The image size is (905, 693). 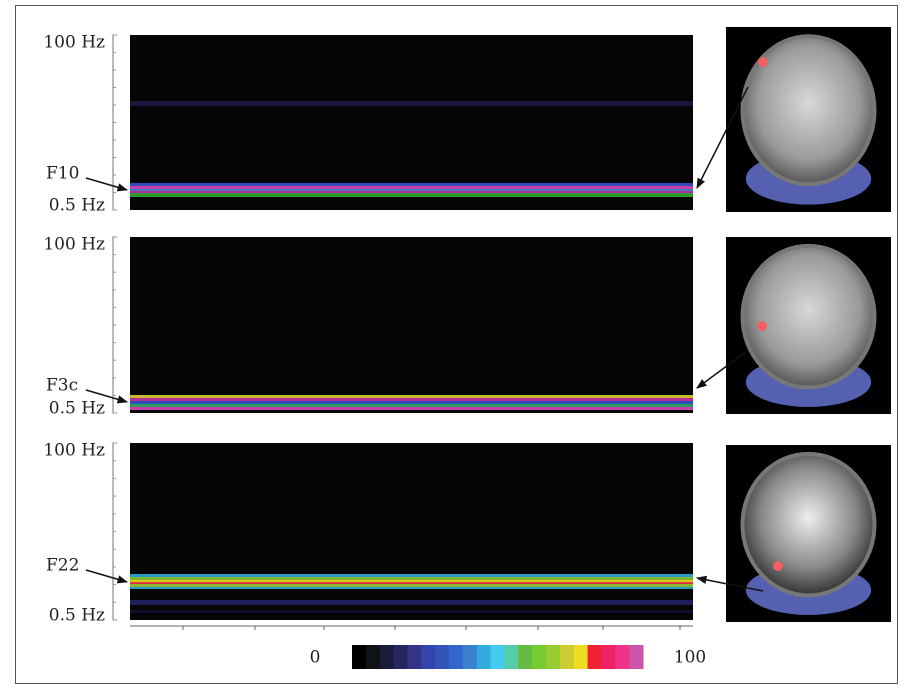 I want to click on colorbar, so click(x=498, y=657).